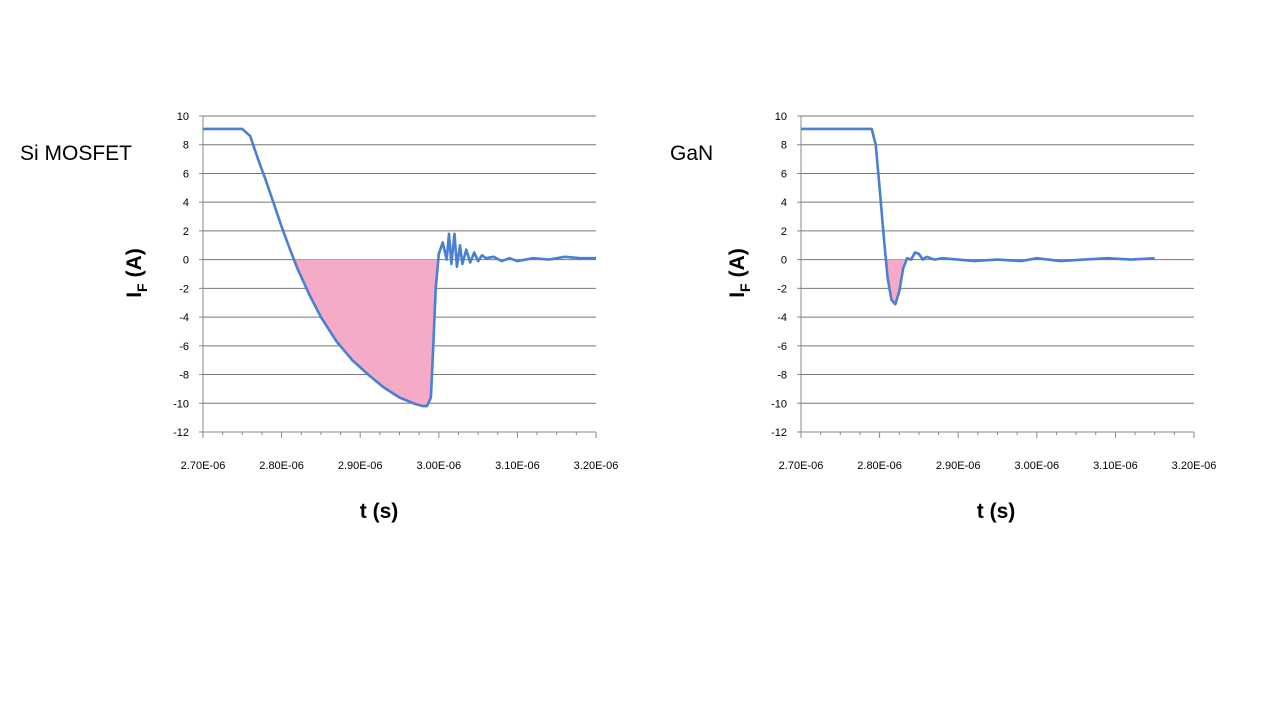 Image resolution: width=1280 pixels, height=719 pixels. What do you see at coordinates (142, 287) in the screenshot?
I see `si-mosfet-y-axis-subscript: F` at bounding box center [142, 287].